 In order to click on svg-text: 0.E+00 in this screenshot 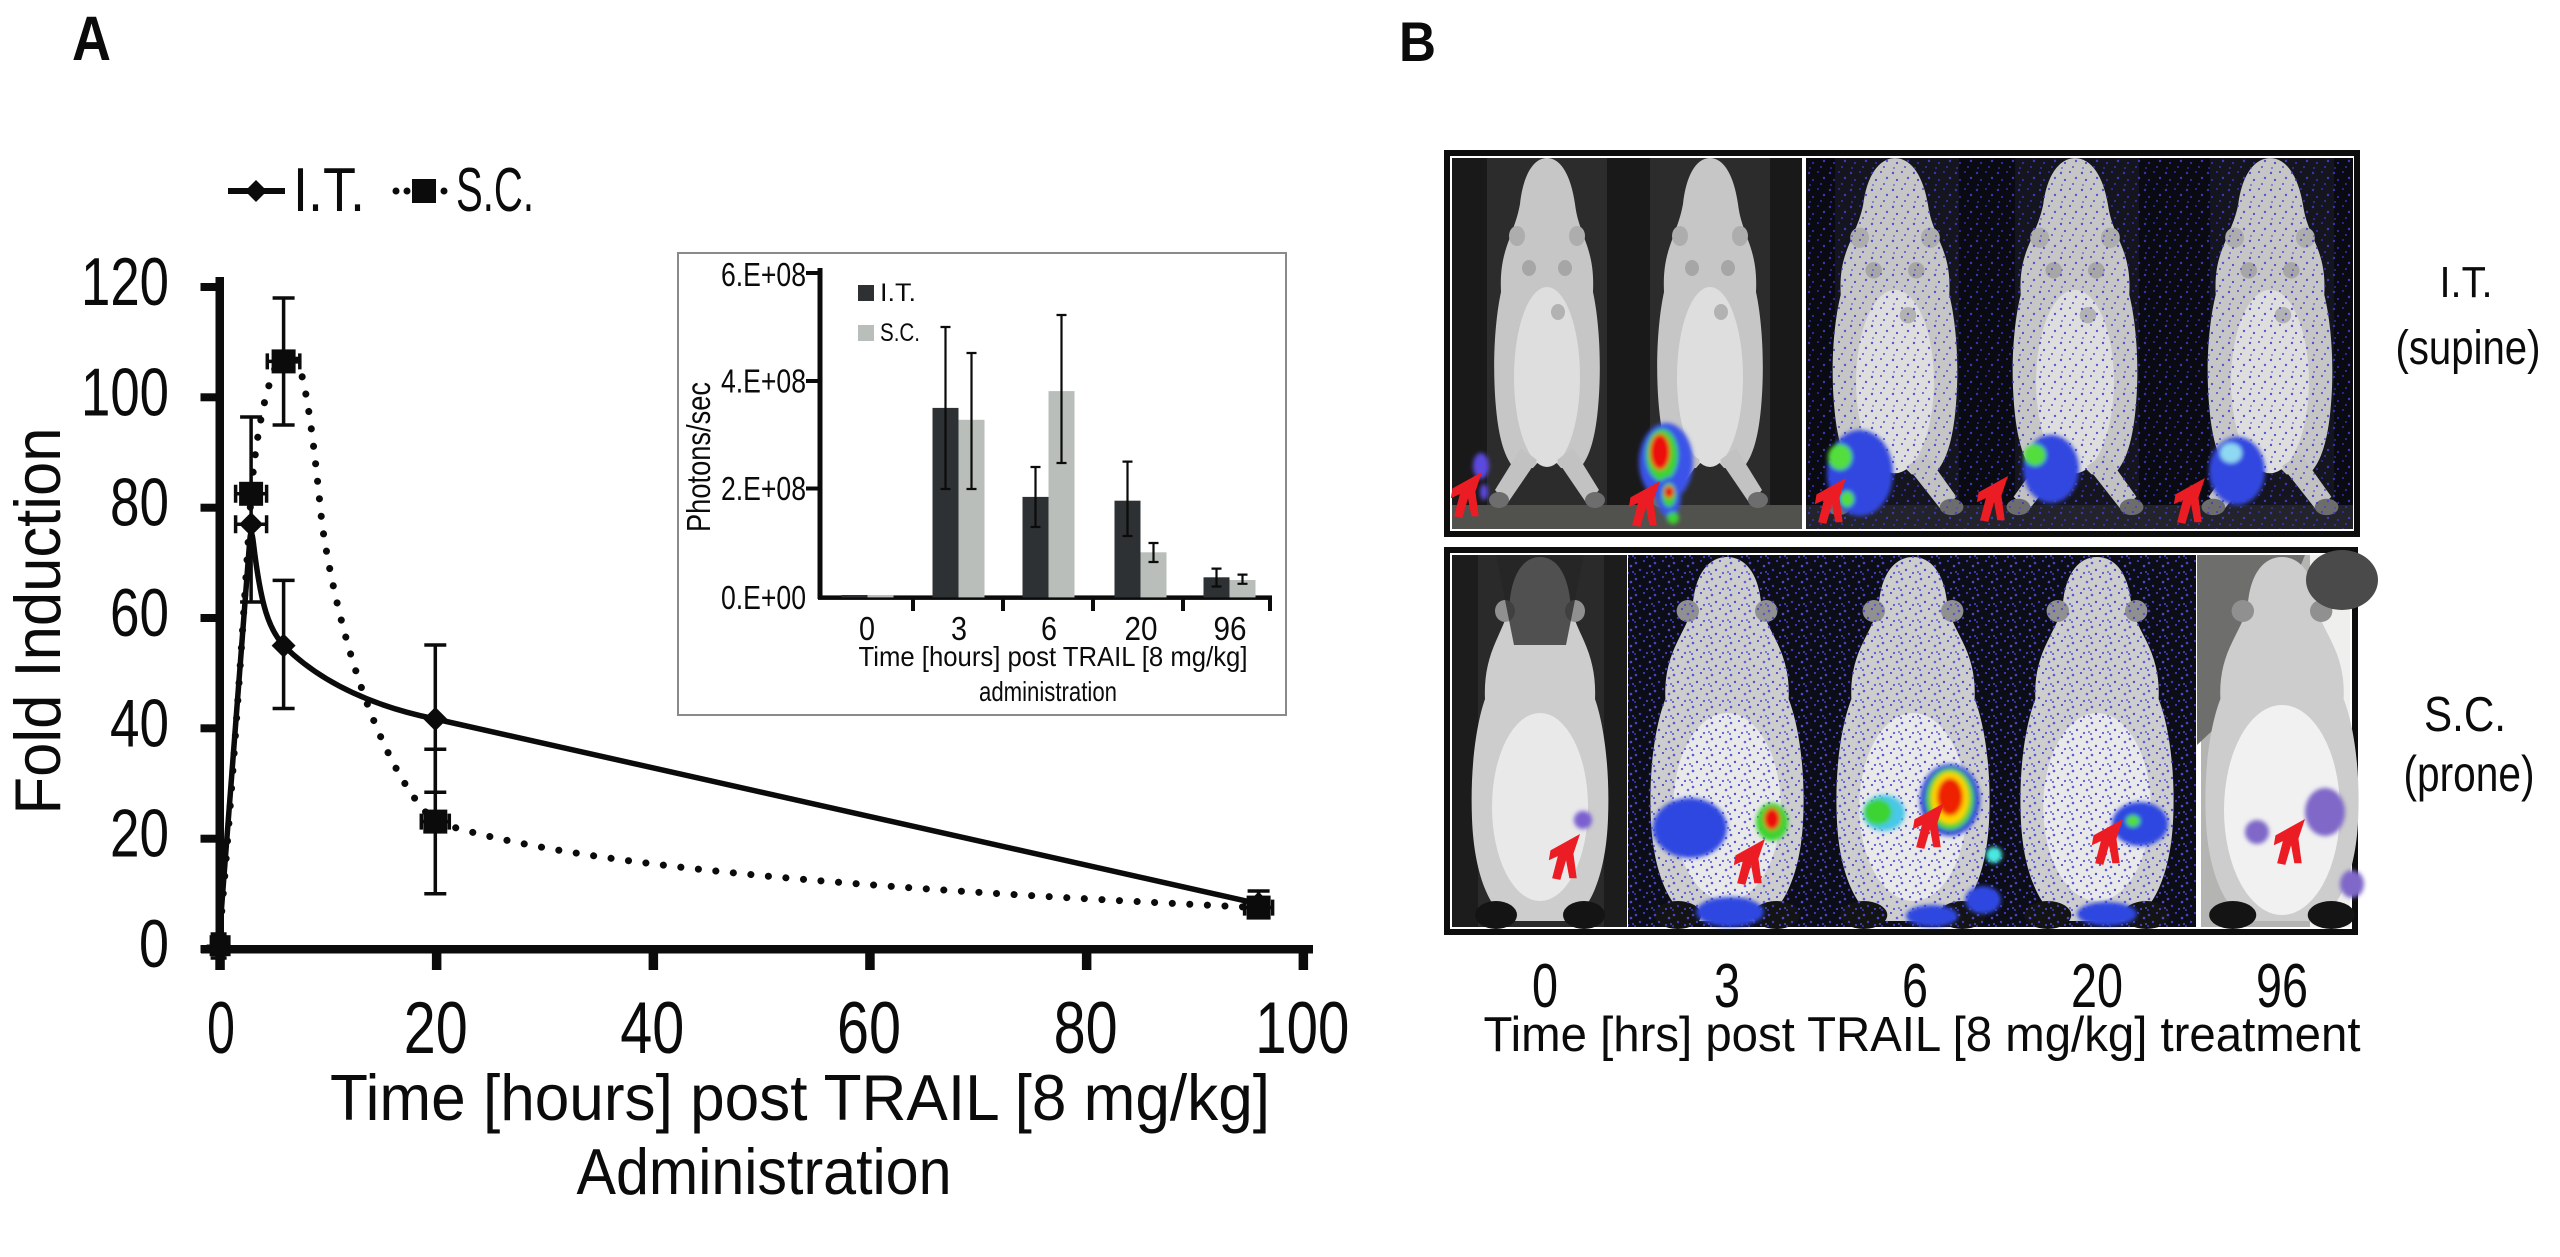, I will do `click(763, 597)`.